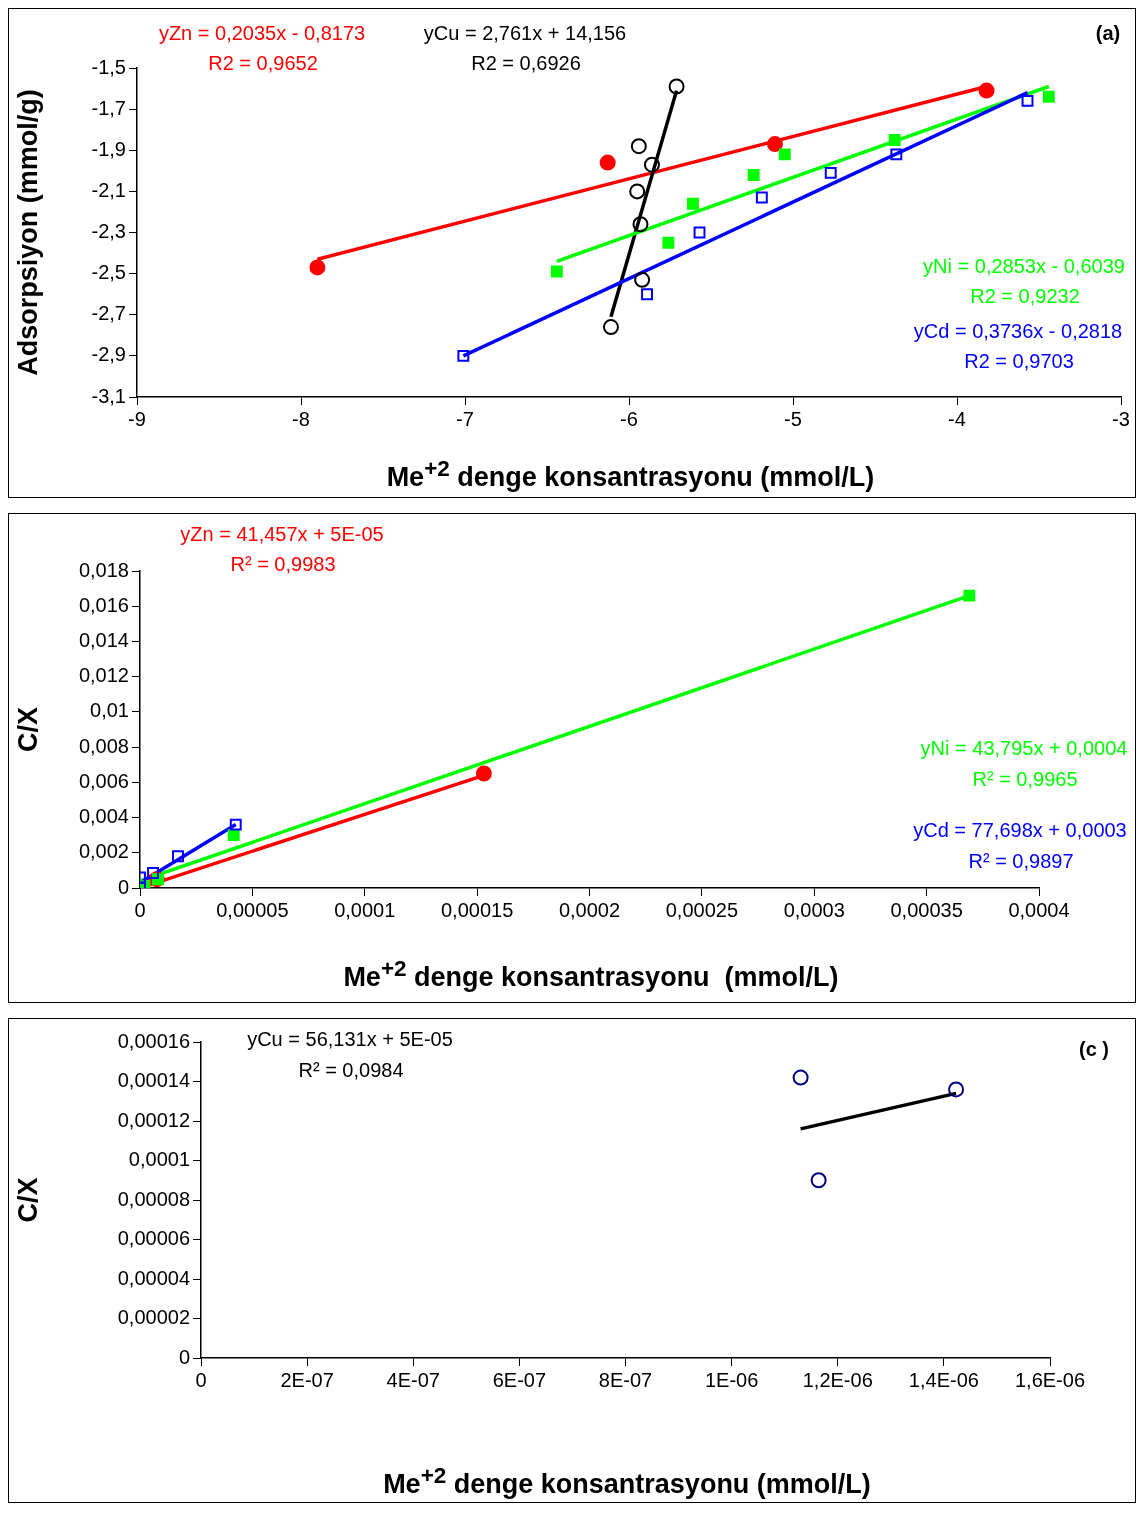 This screenshot has width=1147, height=1513. I want to click on y-tick-label: 0,006, so click(103, 780).